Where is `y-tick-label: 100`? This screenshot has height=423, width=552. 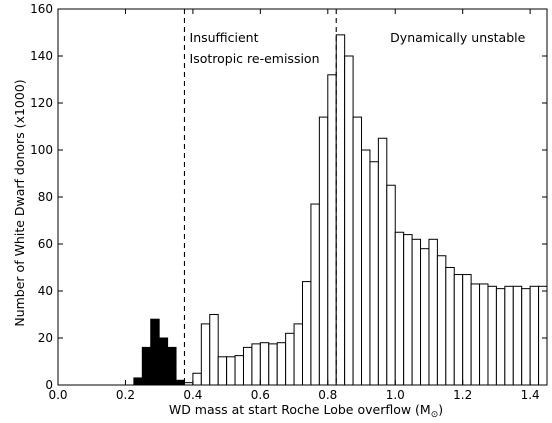
y-tick-label: 100 is located at coordinates (41, 150).